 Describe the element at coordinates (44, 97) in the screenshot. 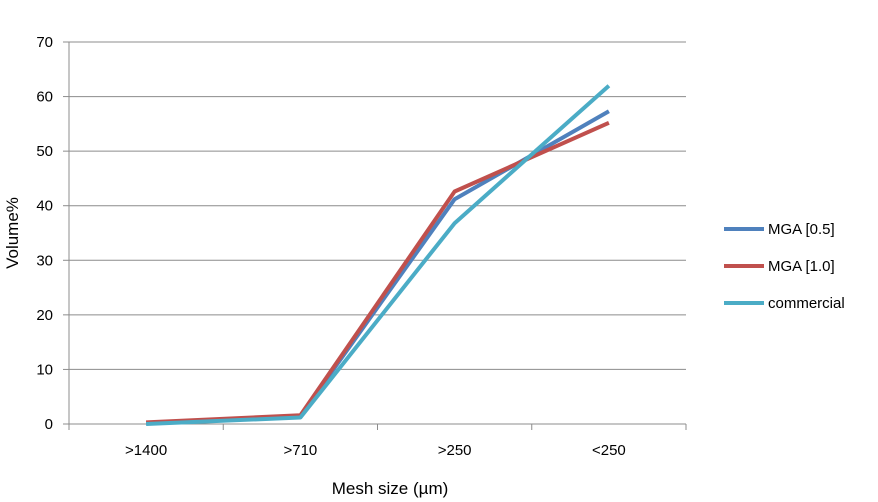

I see `y-tick-label: 60` at that location.